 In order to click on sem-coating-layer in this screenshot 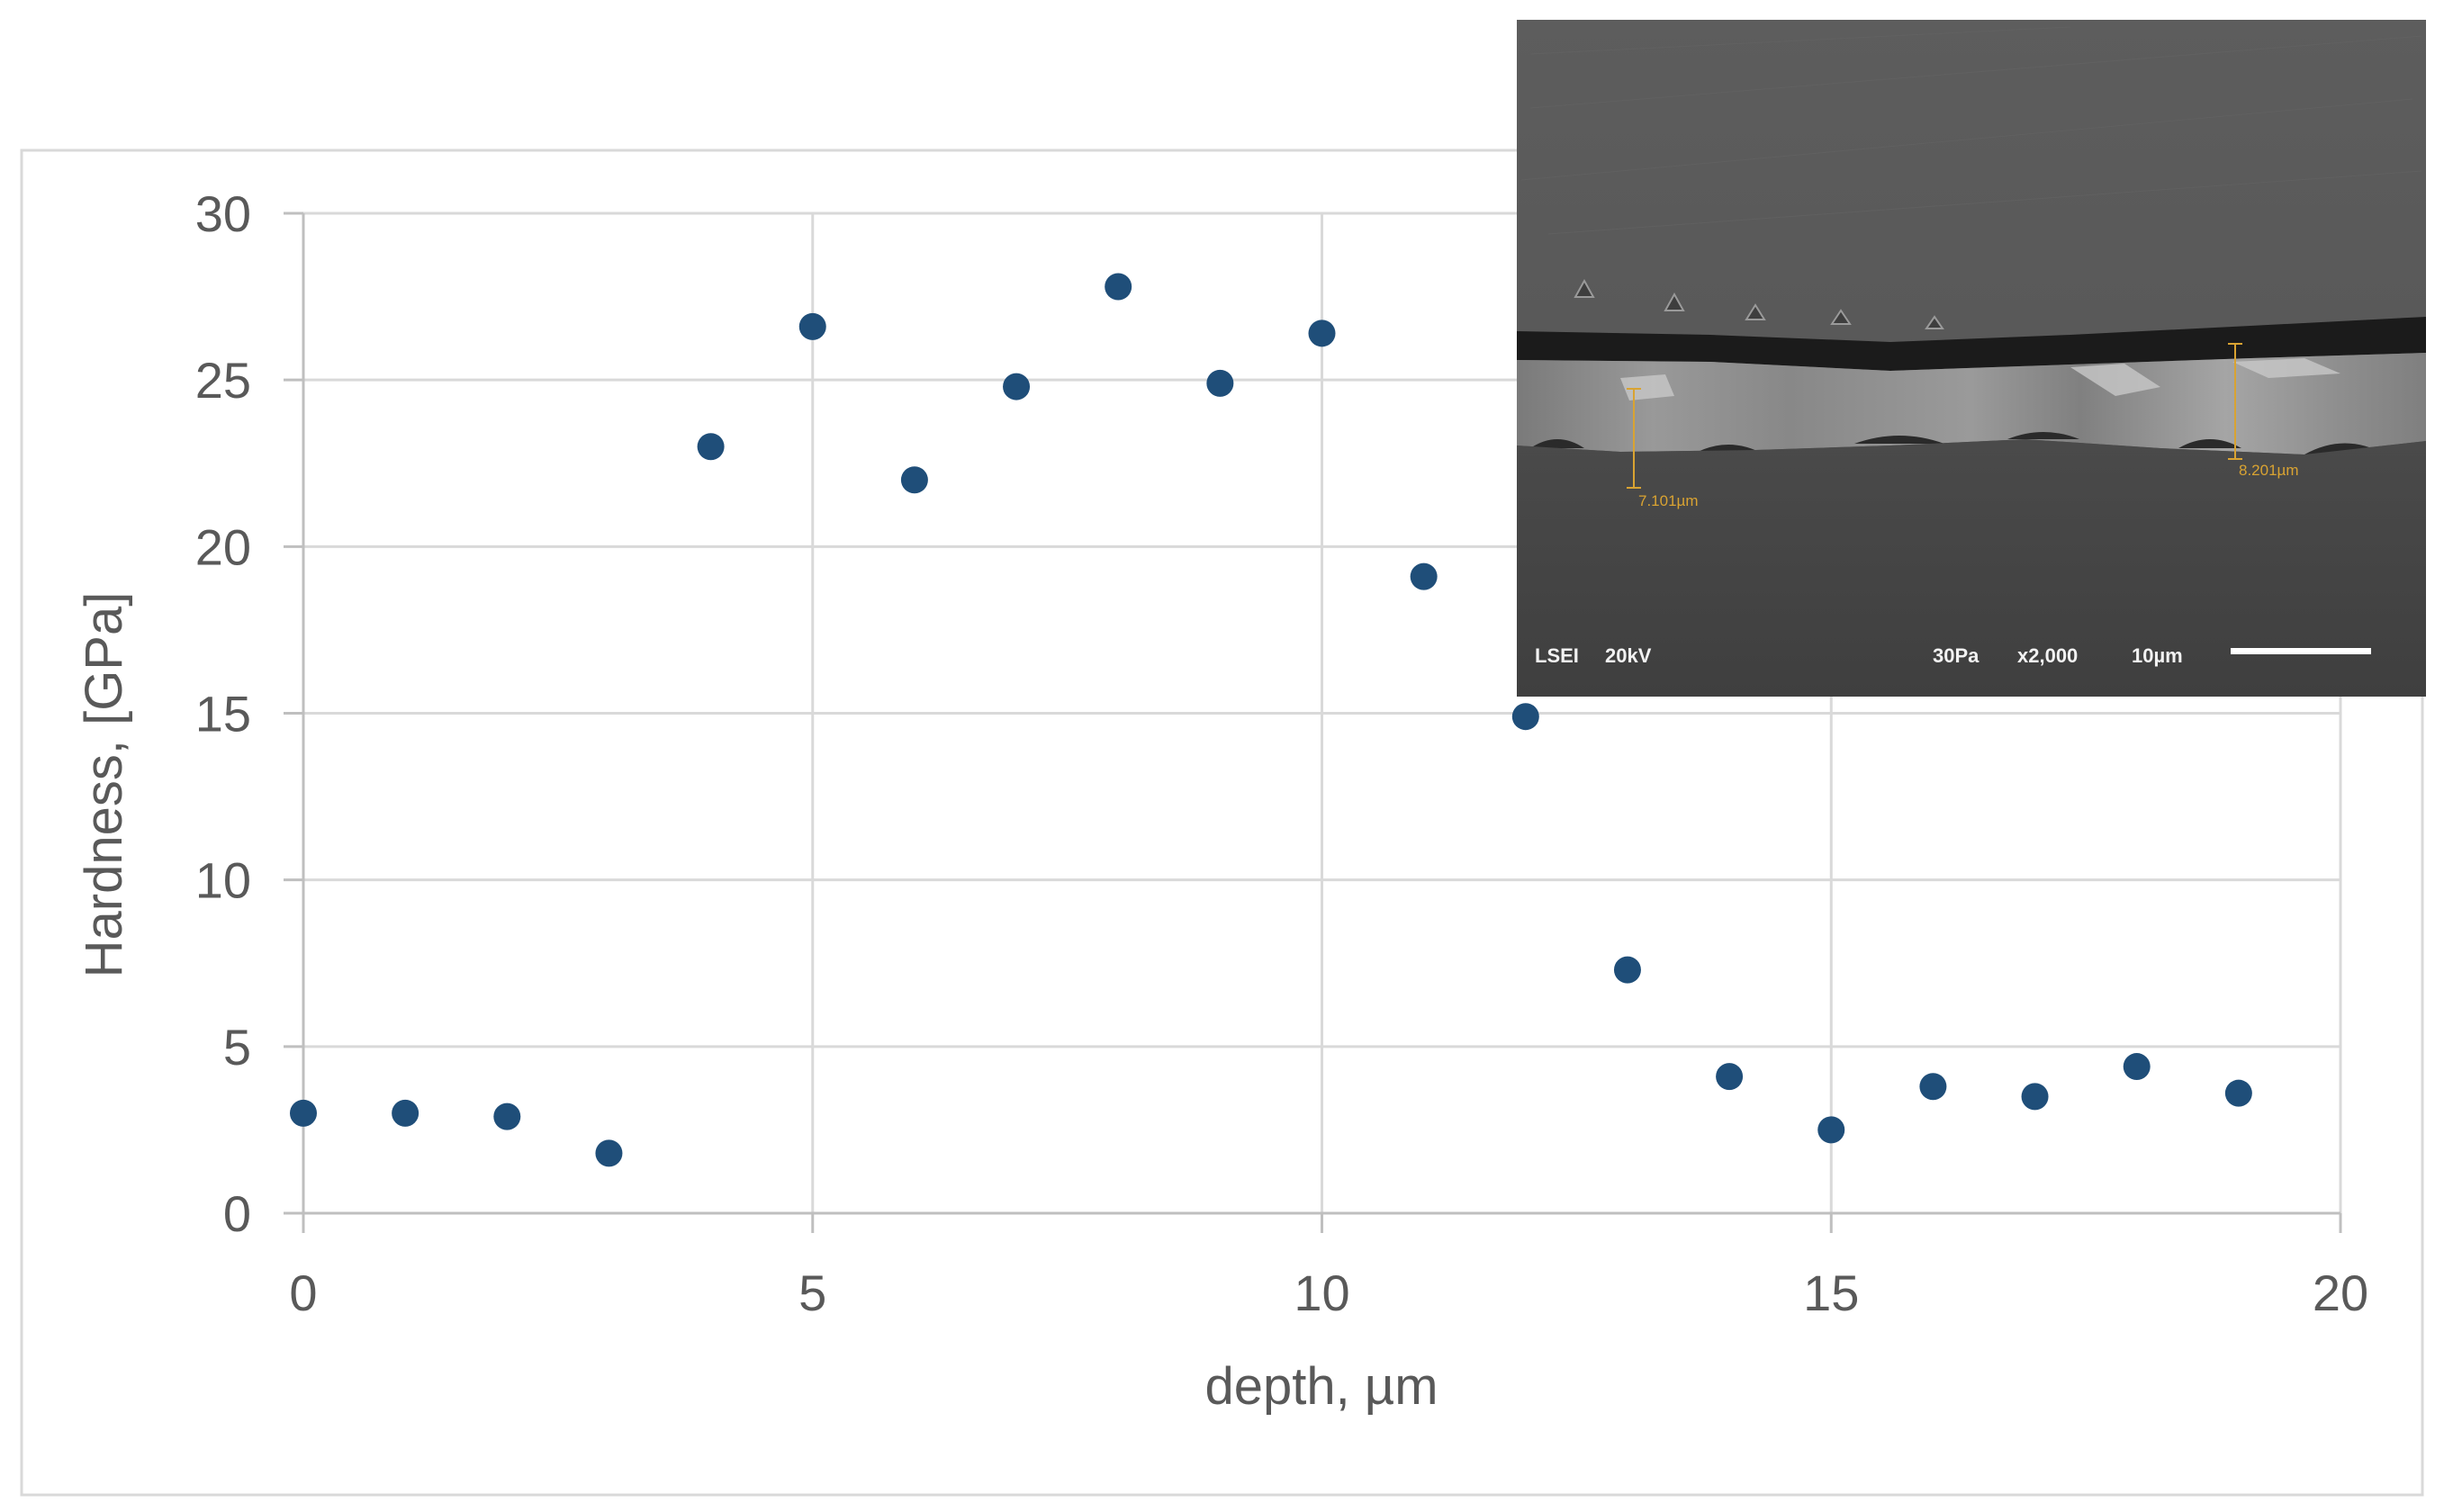, I will do `click(1971, 404)`.